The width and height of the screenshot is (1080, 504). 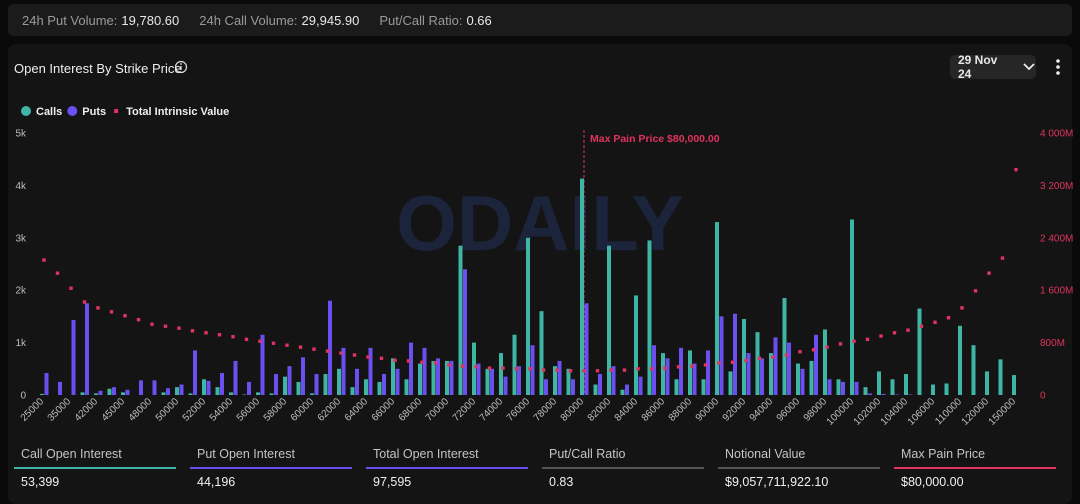 What do you see at coordinates (1058, 67) in the screenshot?
I see `menu-icon` at bounding box center [1058, 67].